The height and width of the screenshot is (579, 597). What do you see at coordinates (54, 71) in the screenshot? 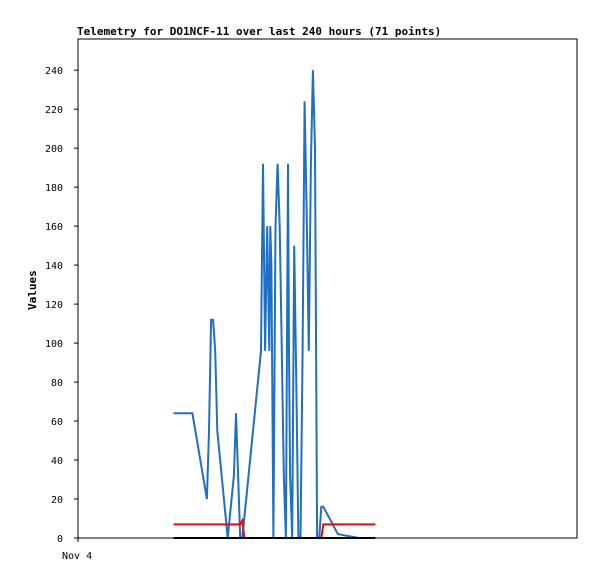
I see `y-tick-label: 240` at bounding box center [54, 71].